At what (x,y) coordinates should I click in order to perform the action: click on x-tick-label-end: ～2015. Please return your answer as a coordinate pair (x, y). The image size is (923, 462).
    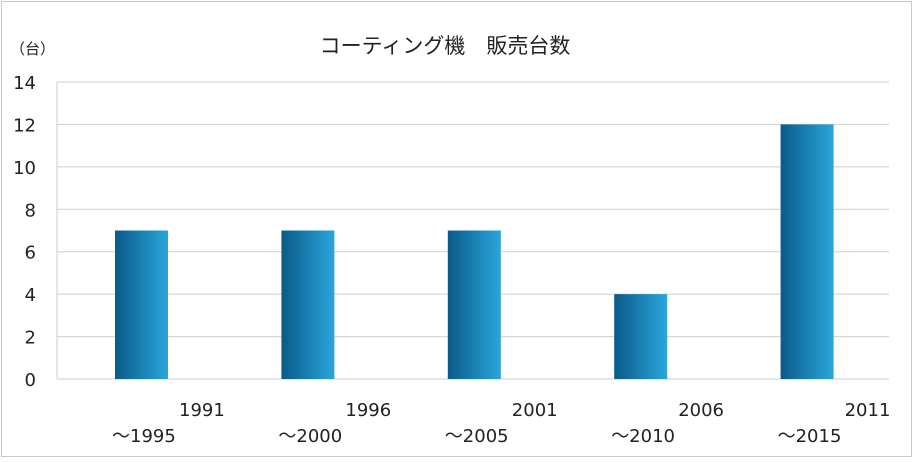
    Looking at the image, I should click on (810, 436).